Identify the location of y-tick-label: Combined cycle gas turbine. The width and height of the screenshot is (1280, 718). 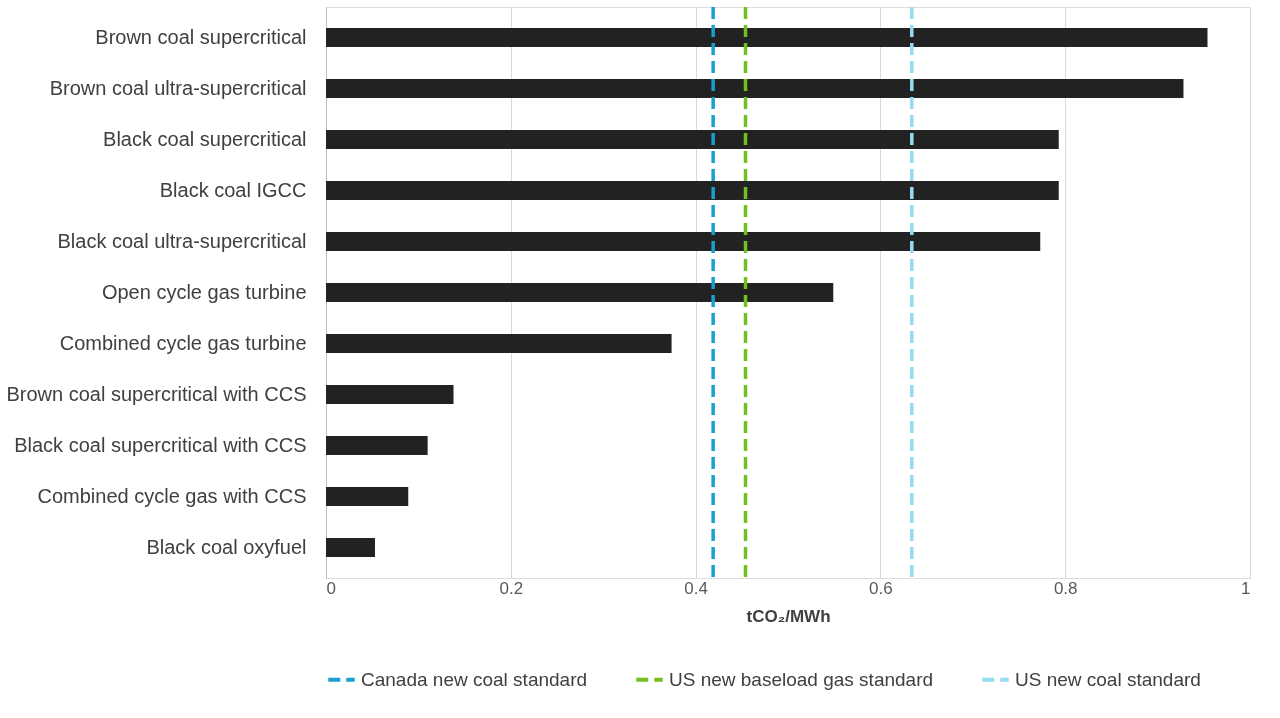
(183, 343).